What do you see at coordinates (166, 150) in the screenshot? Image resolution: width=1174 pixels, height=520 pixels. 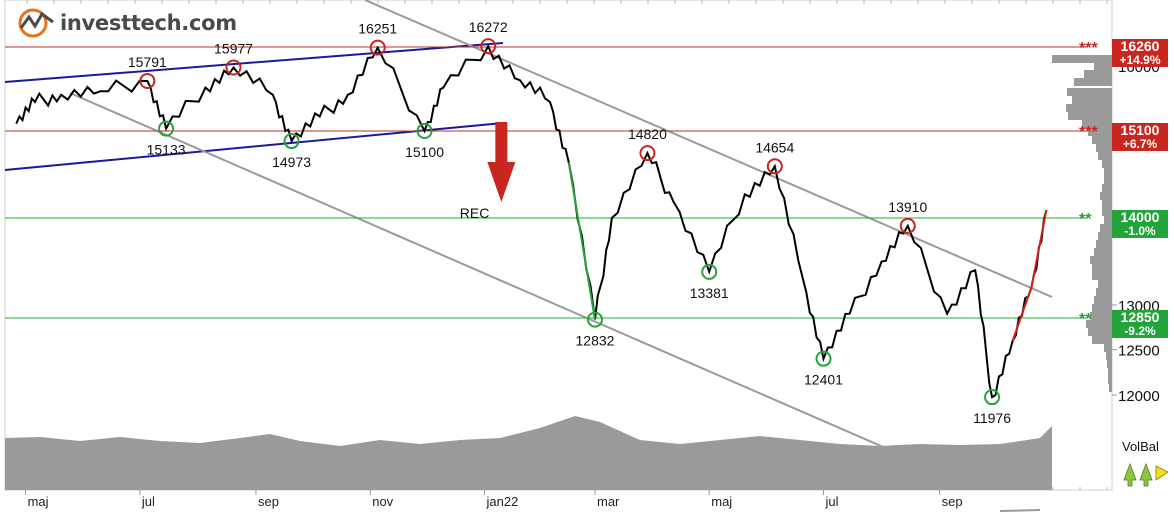 I see `extreme-point-label: 15133` at bounding box center [166, 150].